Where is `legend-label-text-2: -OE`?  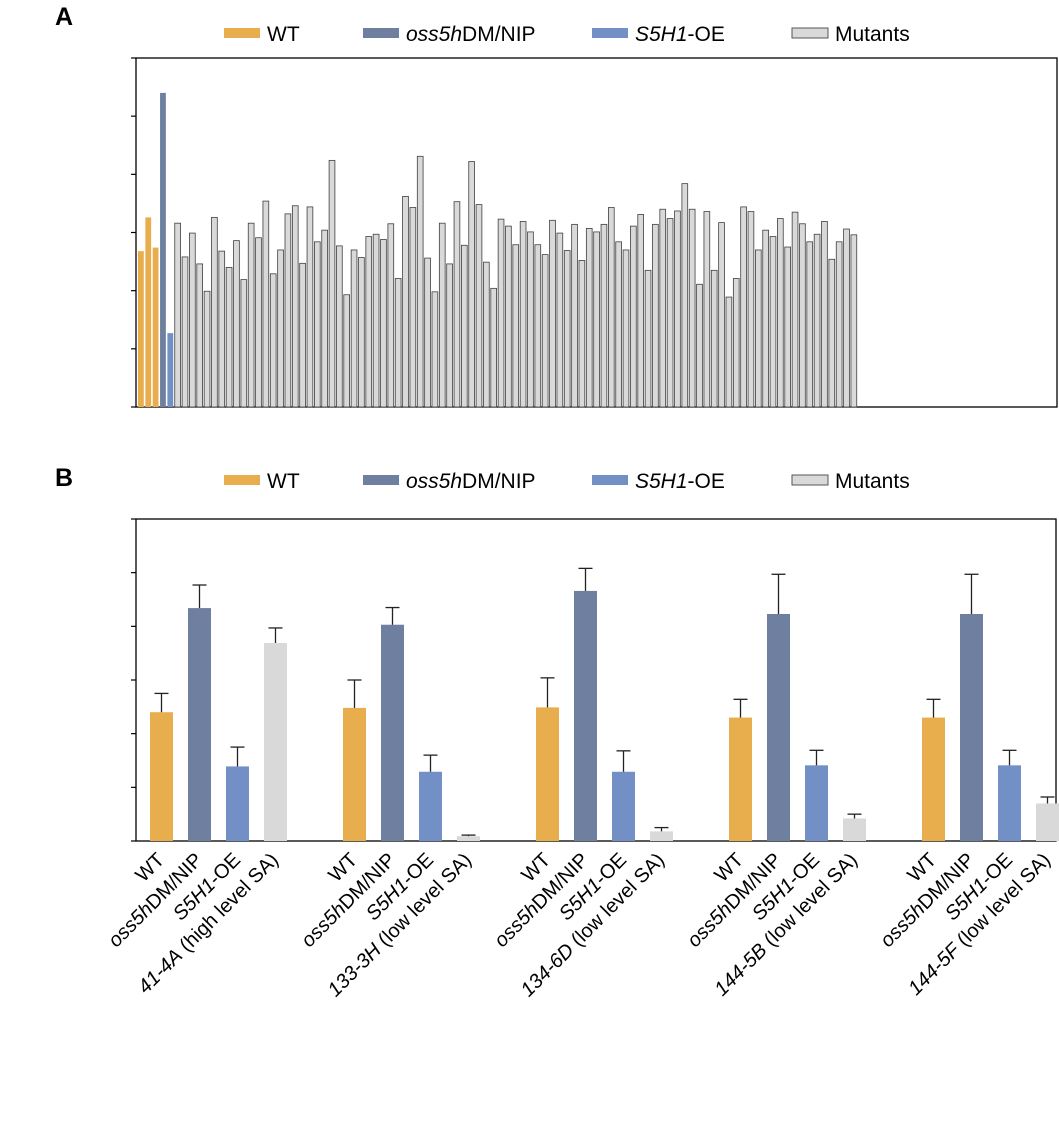 legend-label-text-2: -OE is located at coordinates (706, 481).